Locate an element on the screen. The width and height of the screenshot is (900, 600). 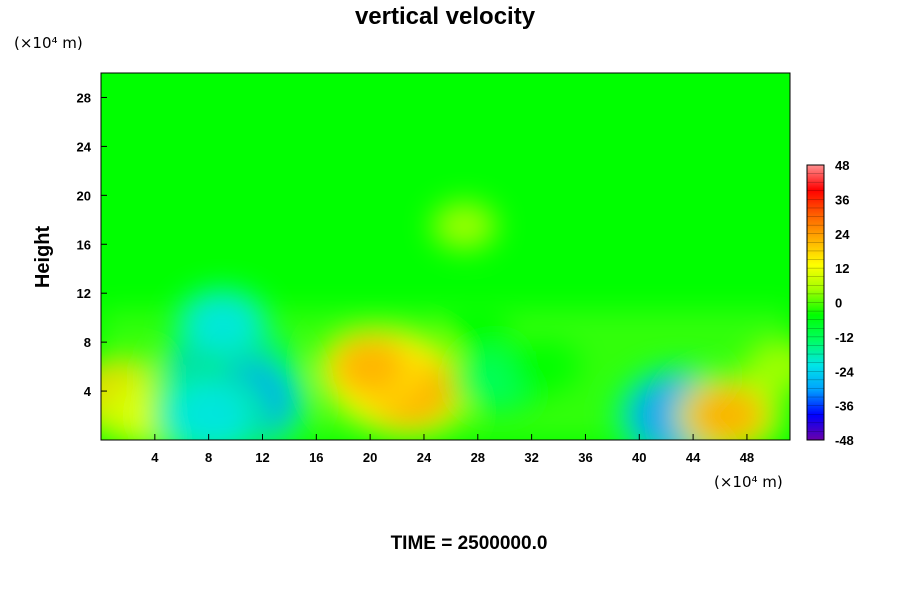
x-ticks: 4 8 12 16 20 24 28 32 36 40 44 48 is located at coordinates (452, 449).